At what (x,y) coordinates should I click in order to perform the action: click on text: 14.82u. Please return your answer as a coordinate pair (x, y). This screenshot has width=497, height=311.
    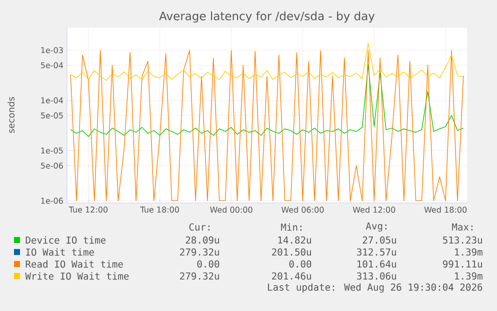
    Looking at the image, I should click on (294, 240).